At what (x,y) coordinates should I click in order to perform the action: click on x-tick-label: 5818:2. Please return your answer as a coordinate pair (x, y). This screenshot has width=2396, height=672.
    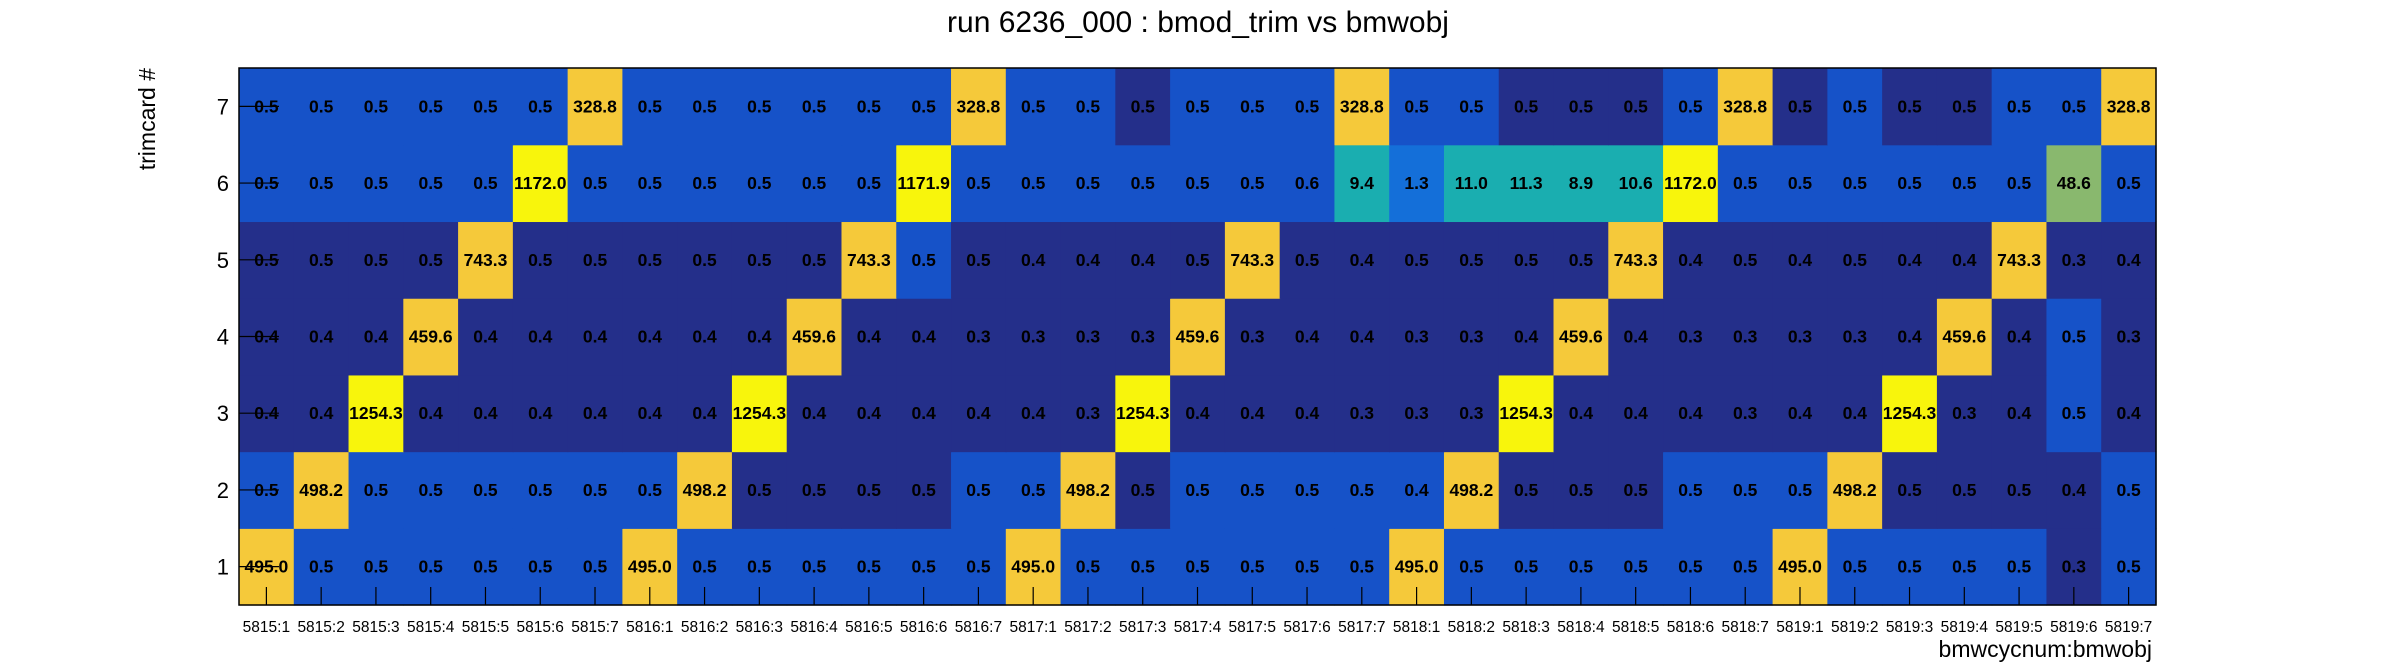
    Looking at the image, I should click on (1471, 627).